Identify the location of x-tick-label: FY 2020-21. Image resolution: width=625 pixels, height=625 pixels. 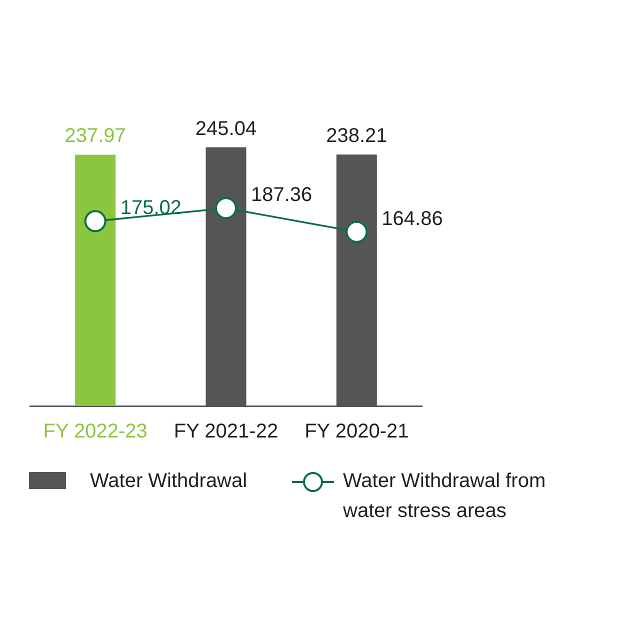
(356, 431).